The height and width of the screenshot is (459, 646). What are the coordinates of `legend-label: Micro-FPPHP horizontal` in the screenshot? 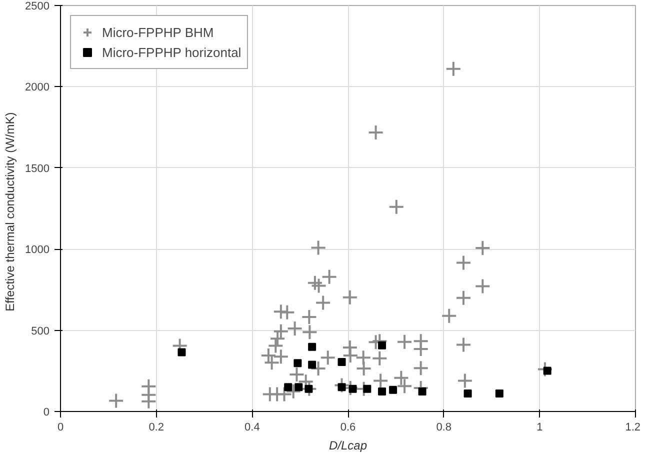 It's located at (172, 52).